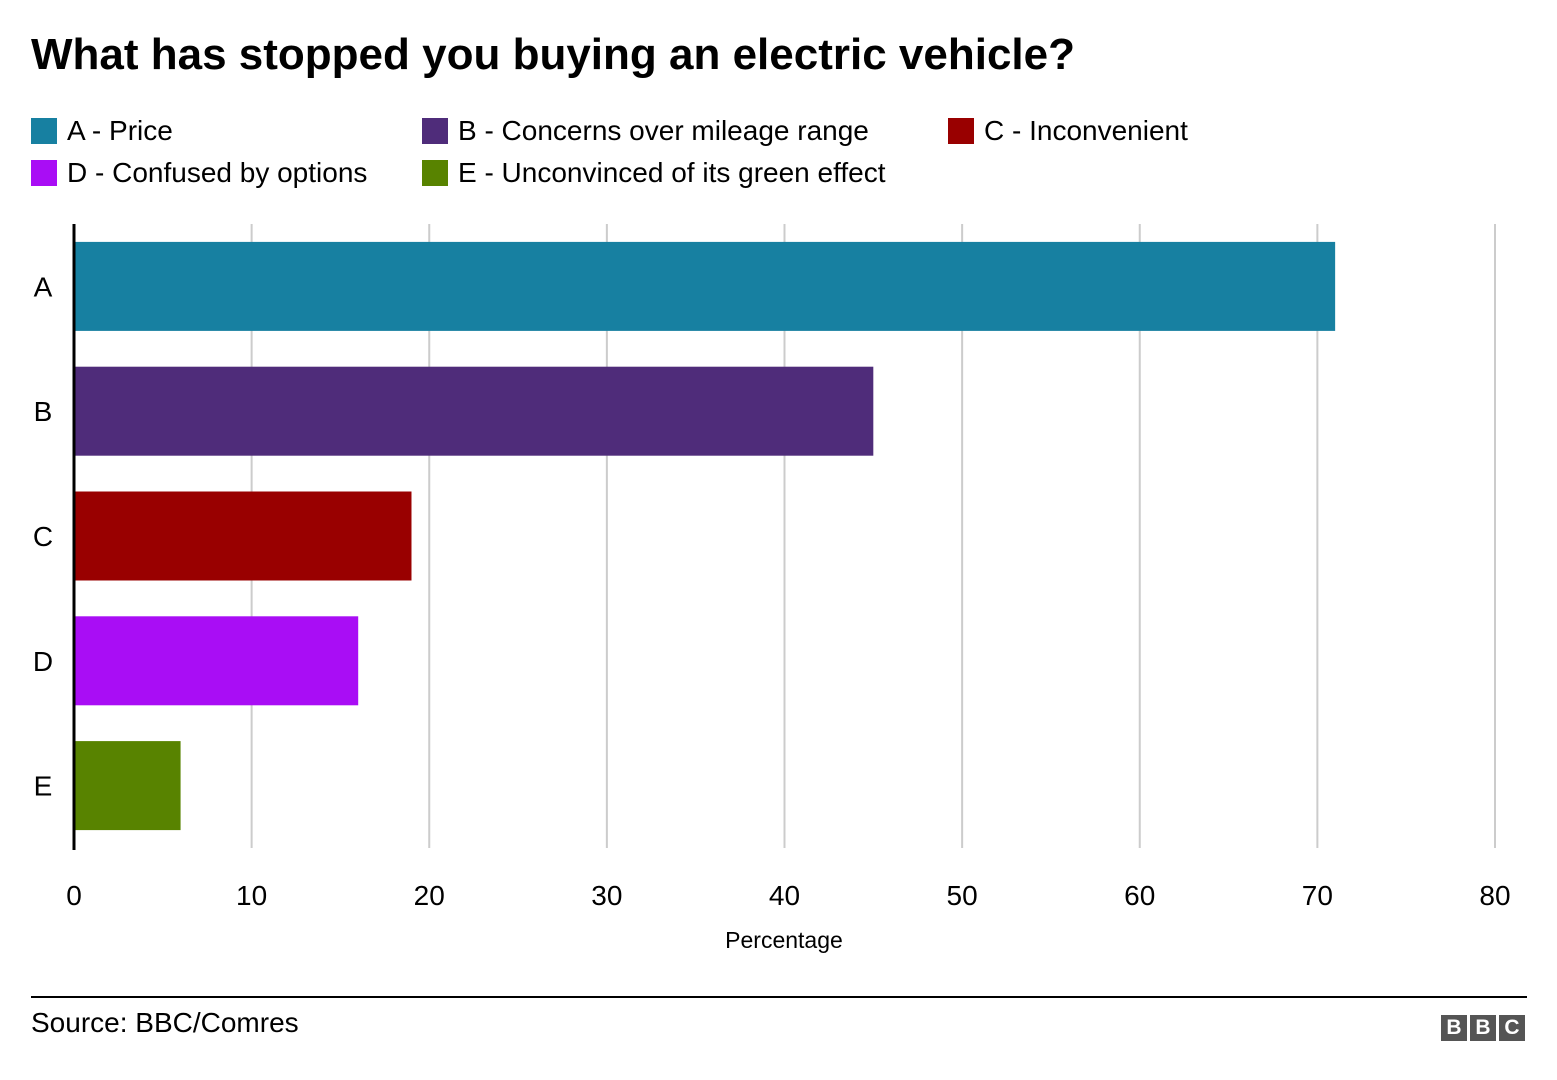  Describe the element at coordinates (43, 411) in the screenshot. I see `y-tick-label: B` at that location.